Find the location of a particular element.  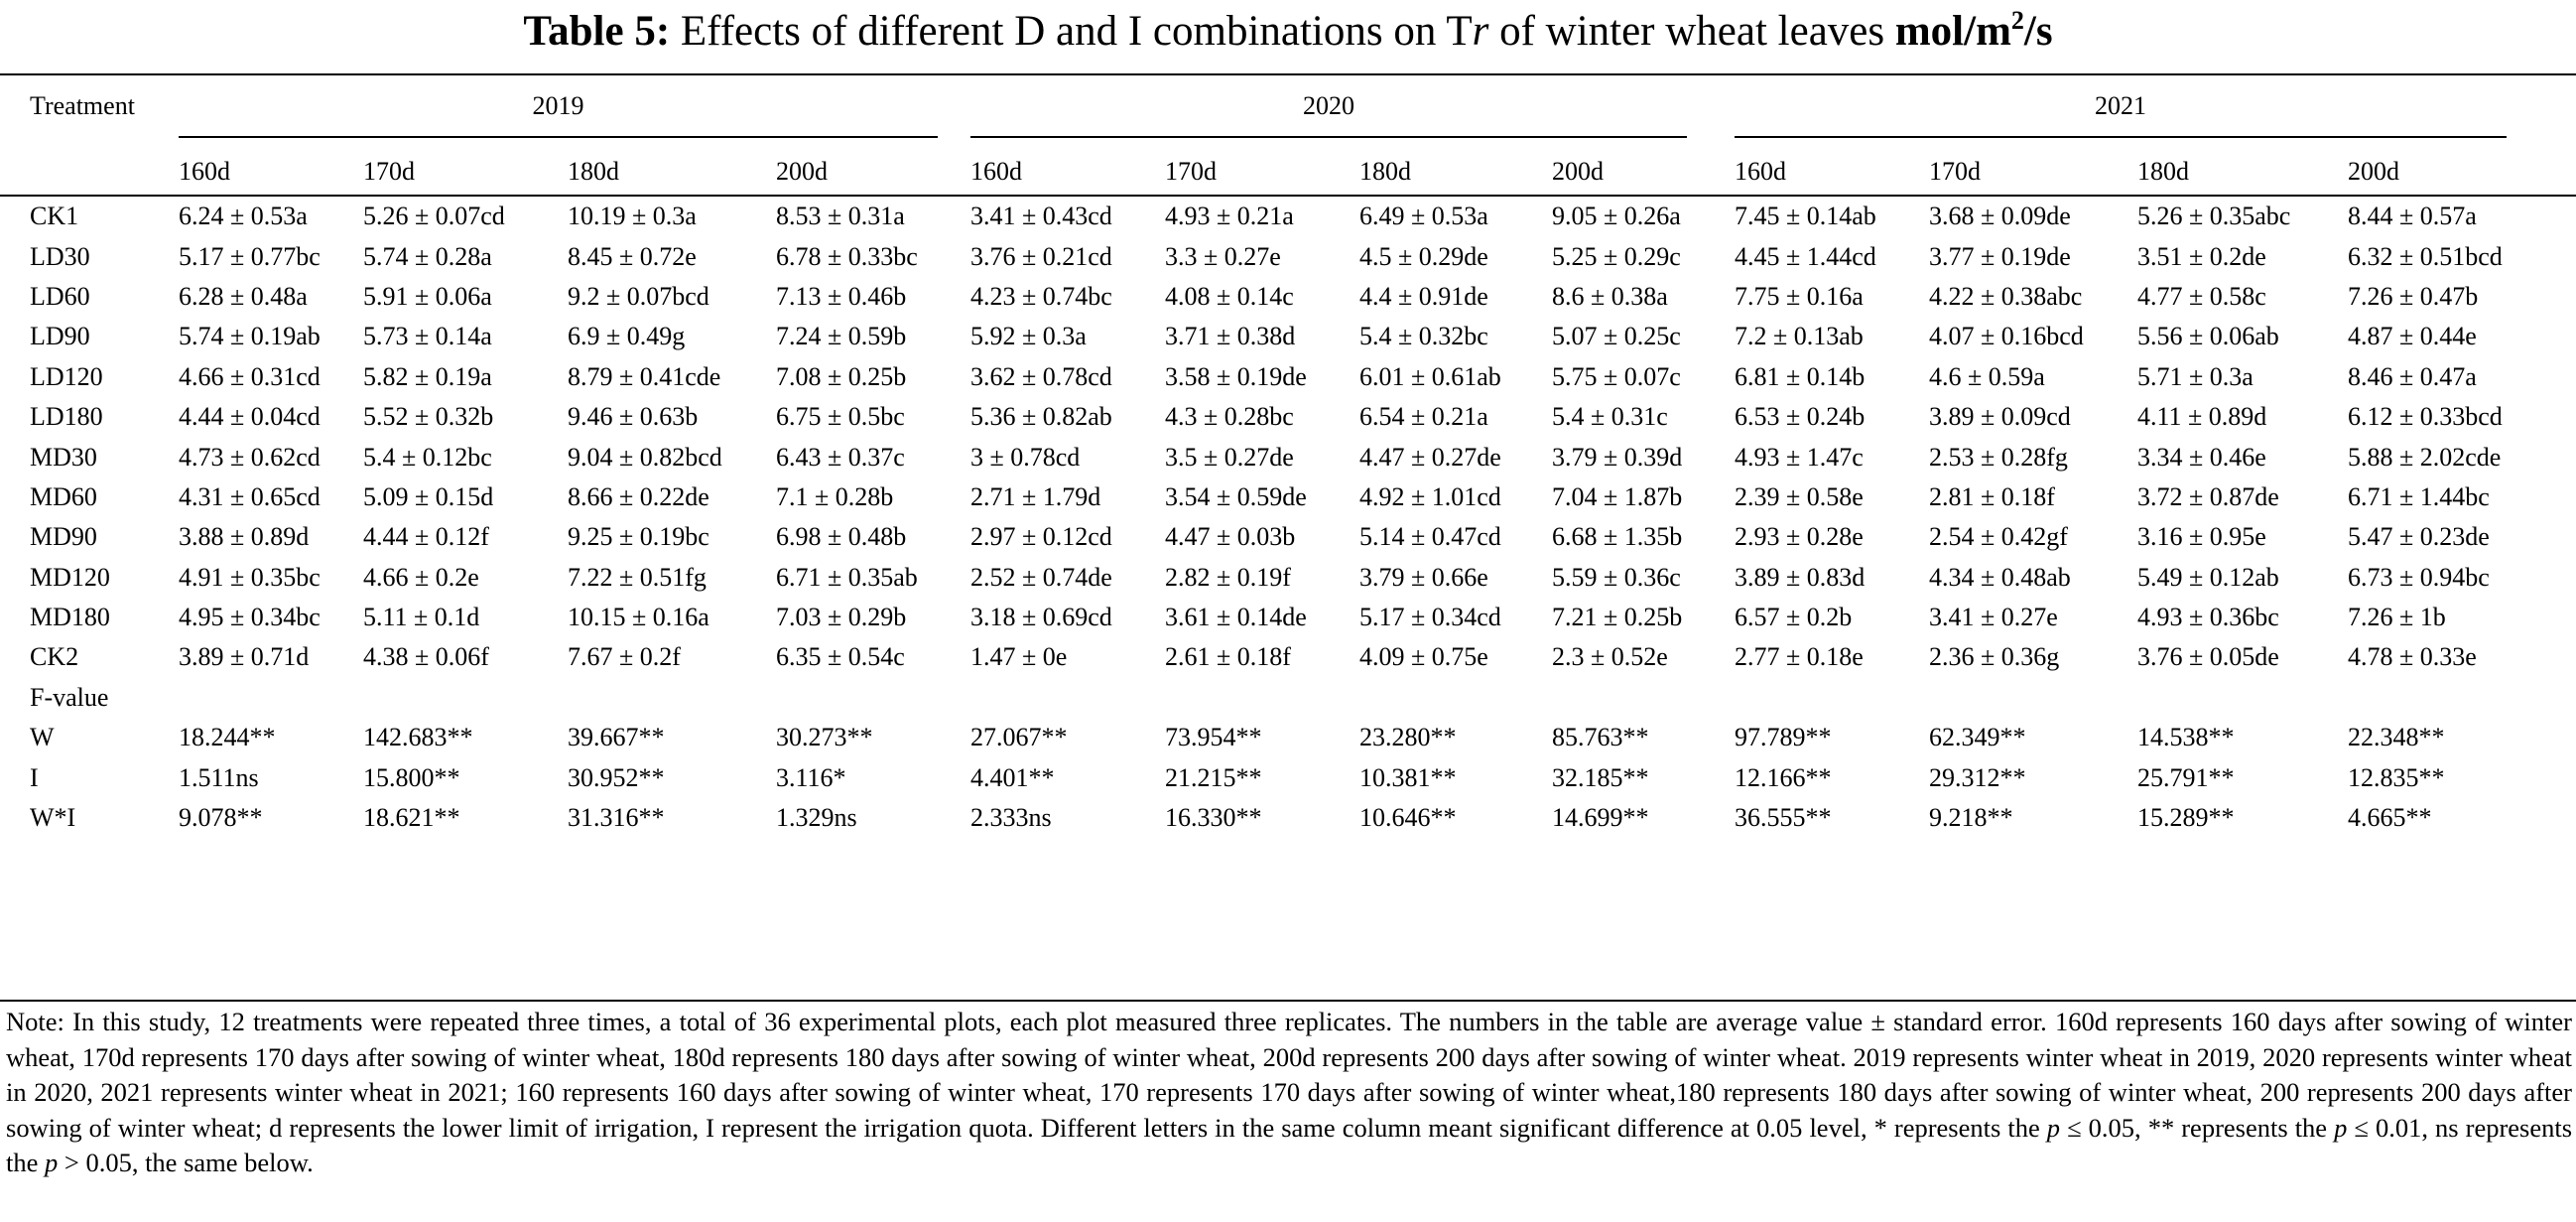

table-cell: 2.77 ± 0.18e is located at coordinates (1800, 657).